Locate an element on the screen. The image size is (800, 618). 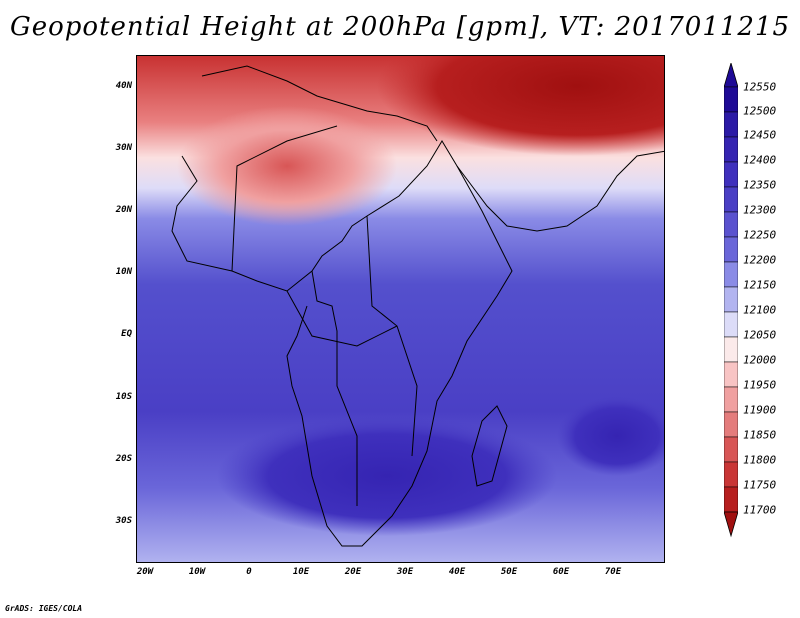
colorbar-swatches is located at coordinates (731, 299).